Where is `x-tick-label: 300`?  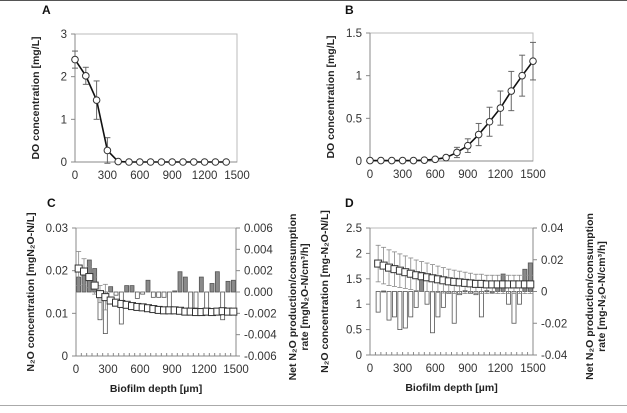
x-tick-label: 300 is located at coordinates (402, 175).